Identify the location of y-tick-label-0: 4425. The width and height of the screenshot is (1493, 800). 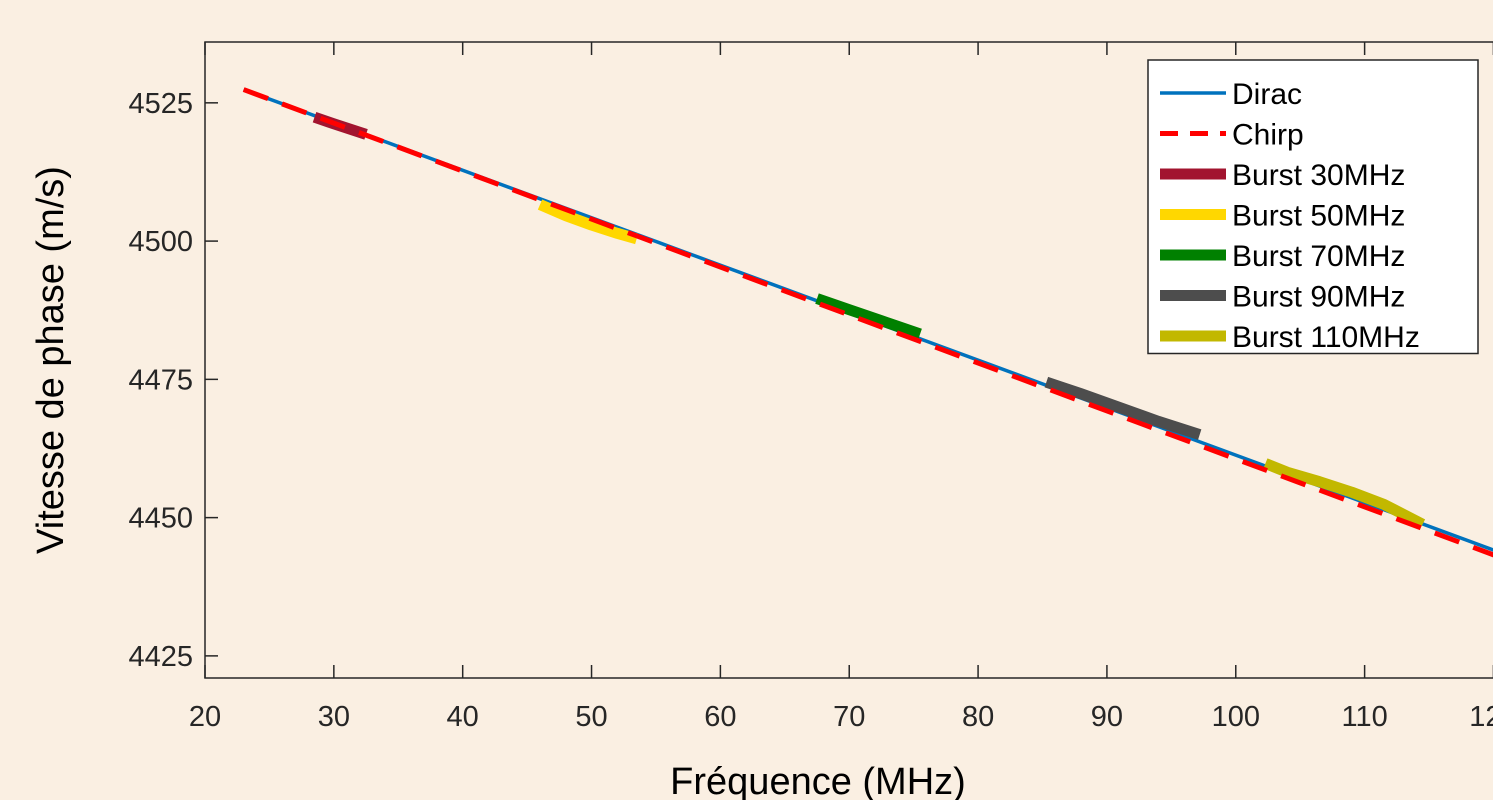
(160, 657).